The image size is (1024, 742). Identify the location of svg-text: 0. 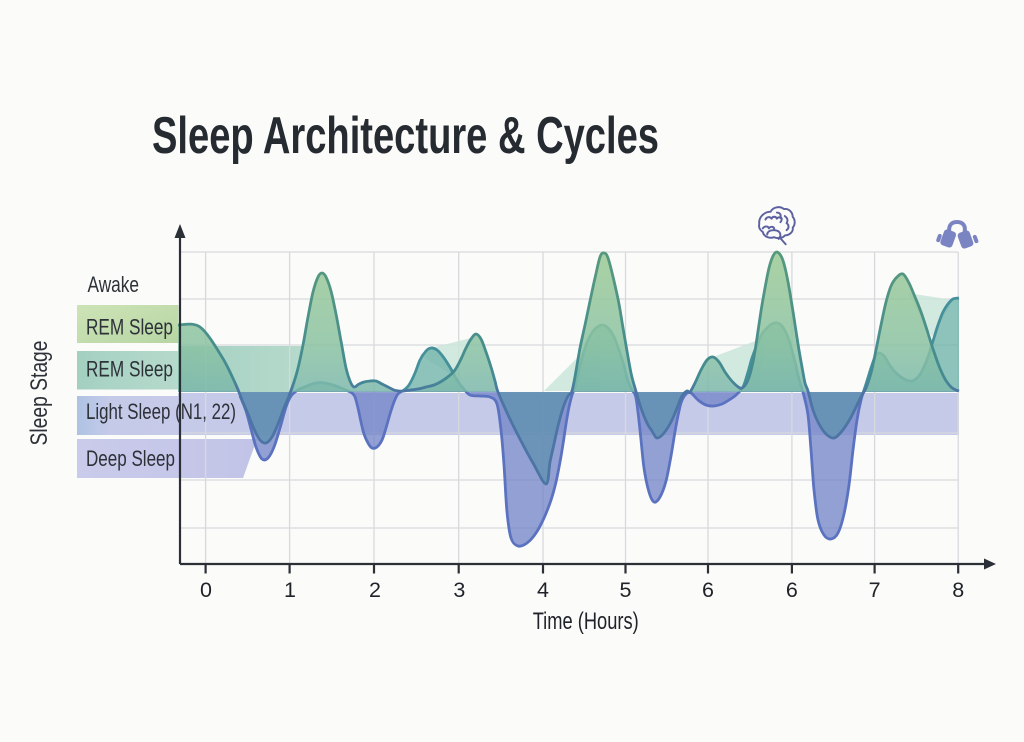
(206, 590).